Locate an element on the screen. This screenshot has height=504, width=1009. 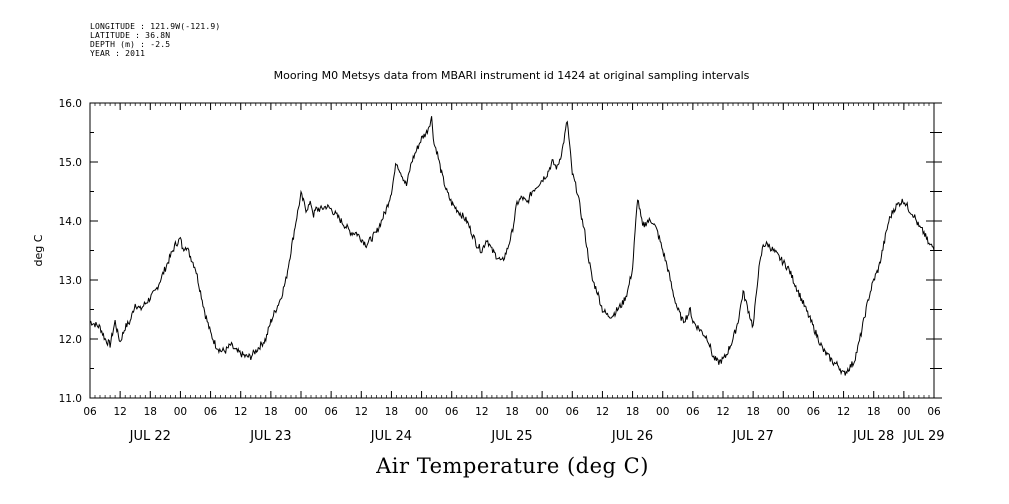
x-axis-title: Air Temperature (deg C) is located at coordinates (512, 466).